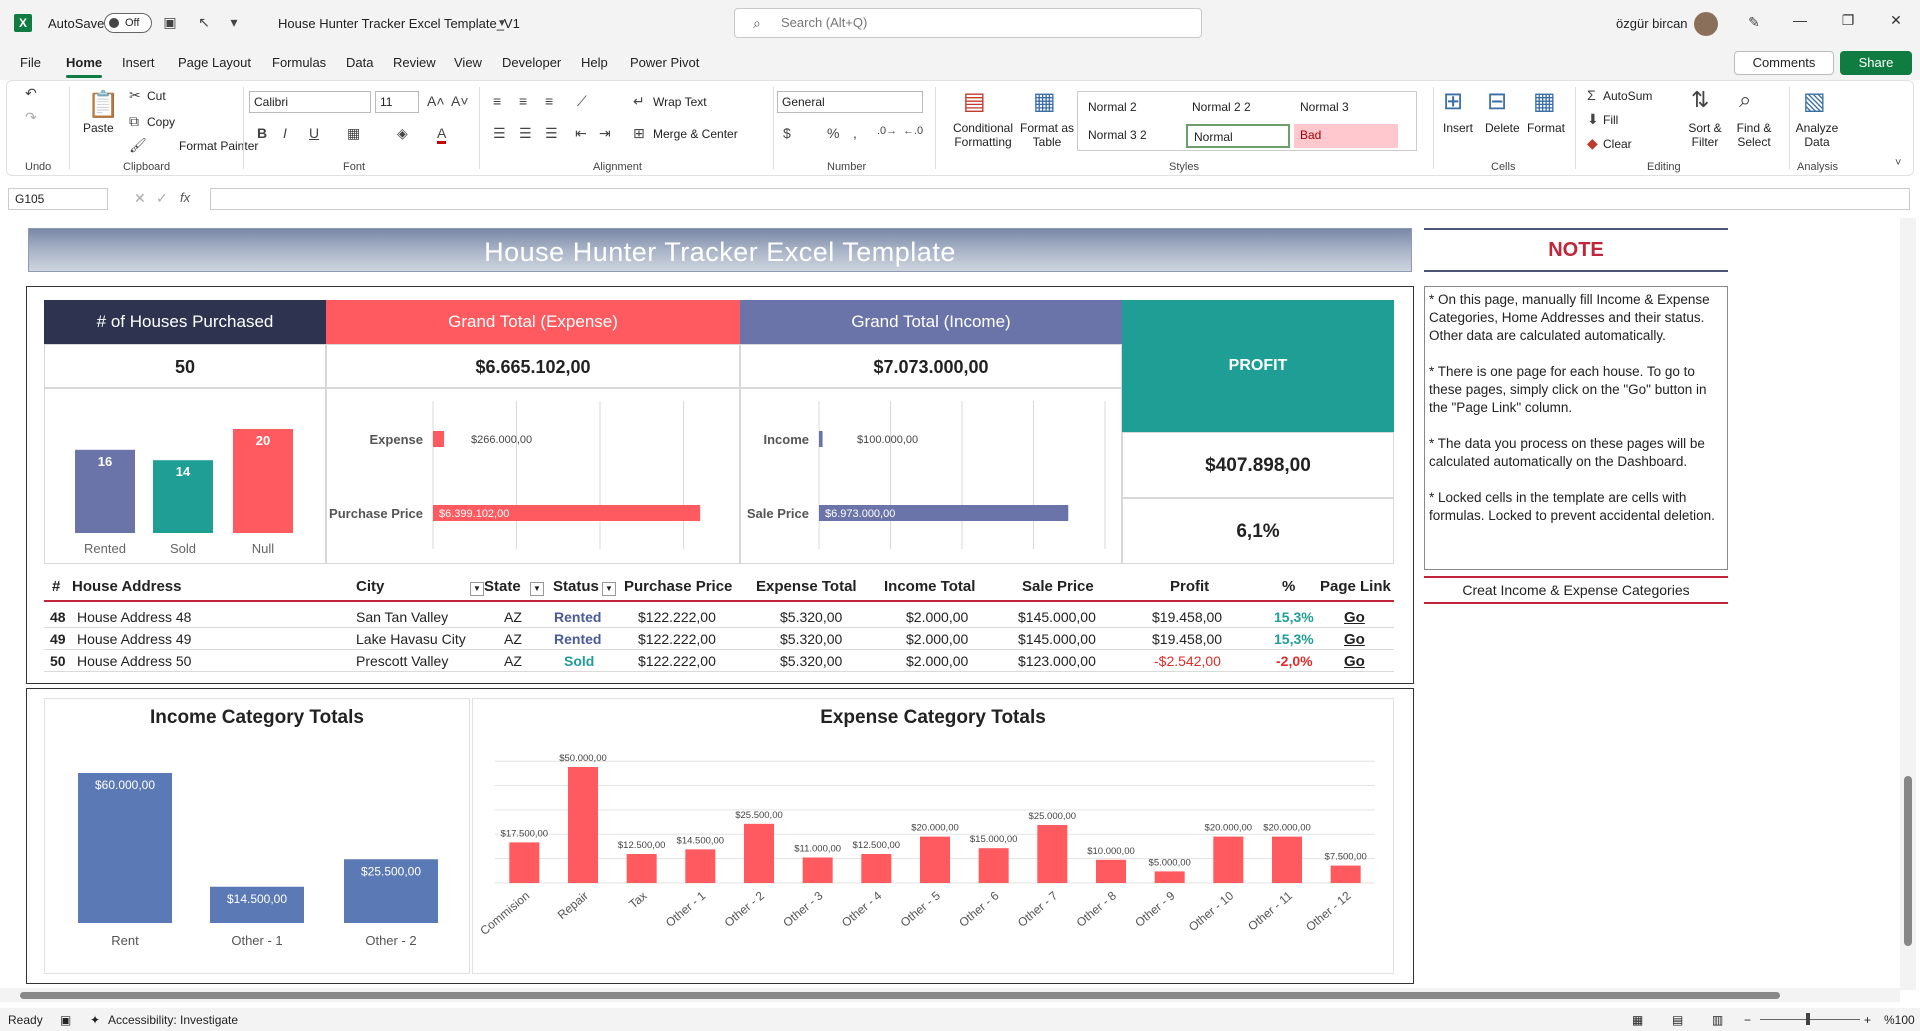 This screenshot has height=1031, width=1920. I want to click on search-box: ⌕, so click(968, 23).